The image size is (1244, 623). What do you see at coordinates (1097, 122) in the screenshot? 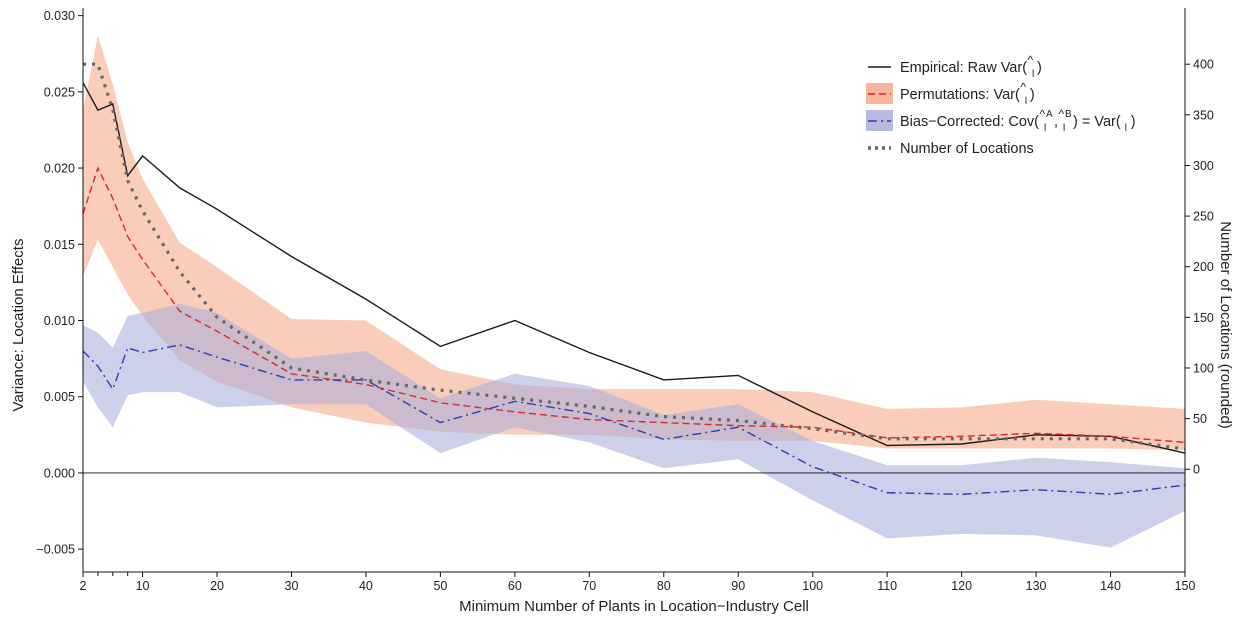
I see `legend-post: ) = Var(` at bounding box center [1097, 122].